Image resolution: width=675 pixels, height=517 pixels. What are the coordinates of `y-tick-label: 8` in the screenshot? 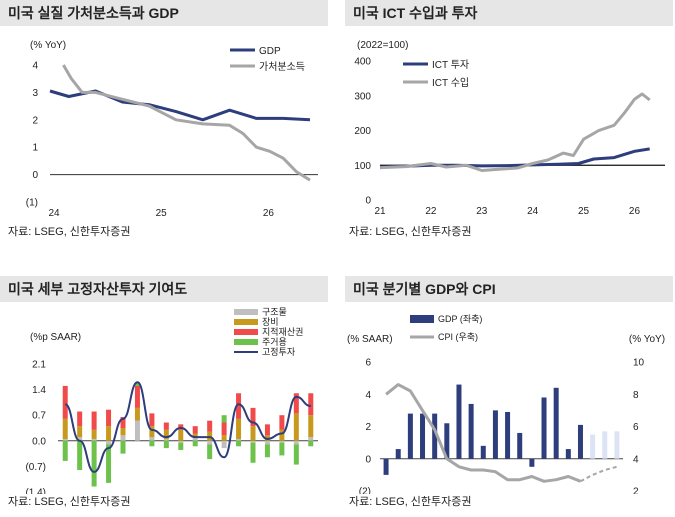 It's located at (636, 395).